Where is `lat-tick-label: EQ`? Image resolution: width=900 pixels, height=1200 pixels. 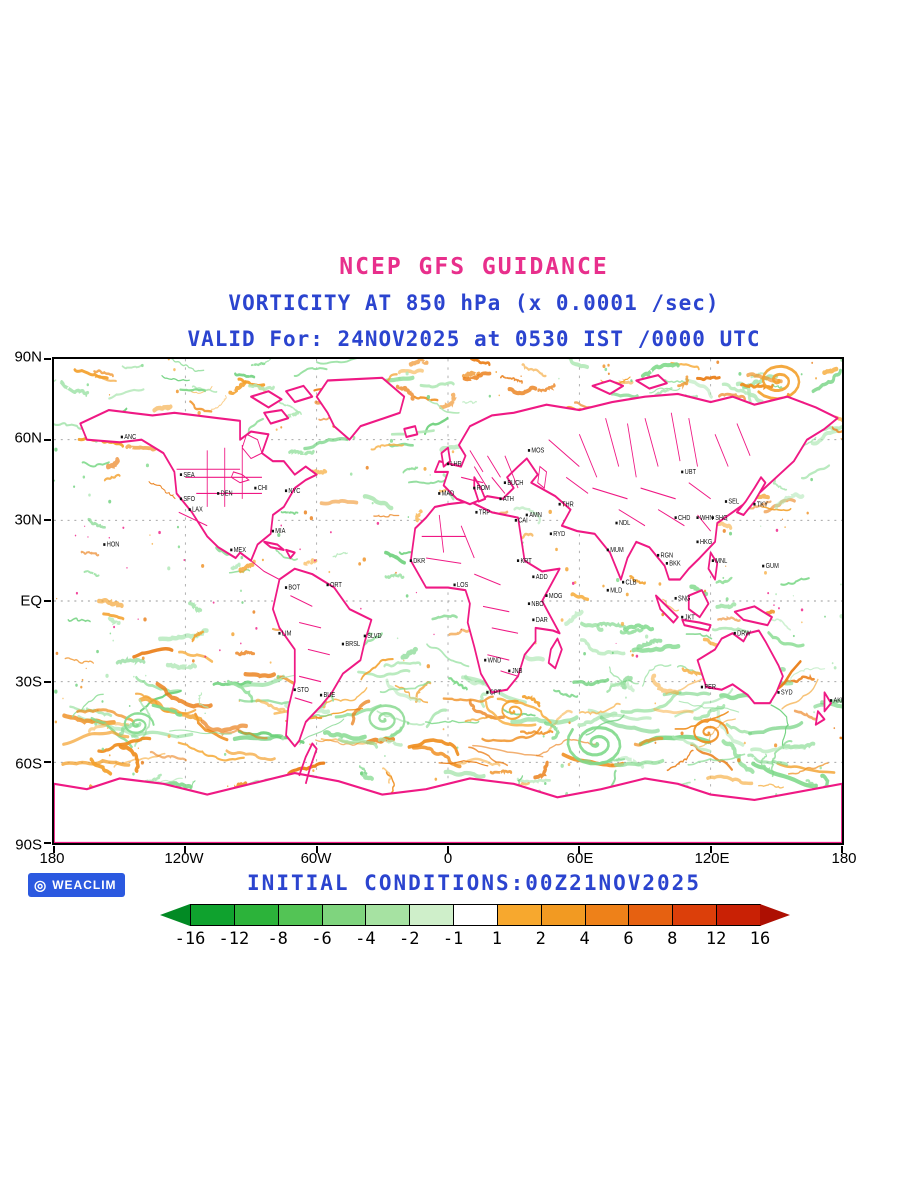 lat-tick-label: EQ is located at coordinates (31, 601).